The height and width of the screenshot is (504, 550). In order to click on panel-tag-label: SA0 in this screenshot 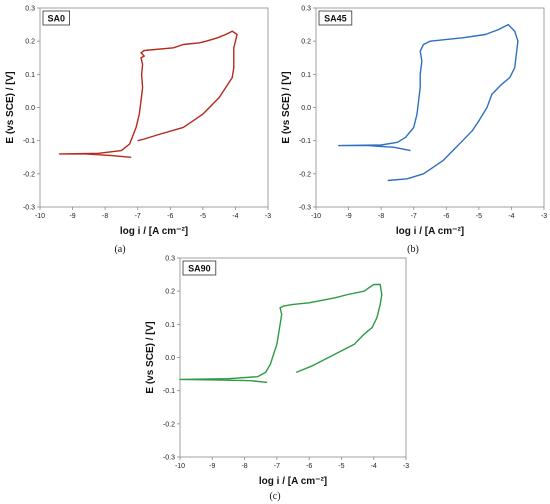, I will do `click(57, 19)`.